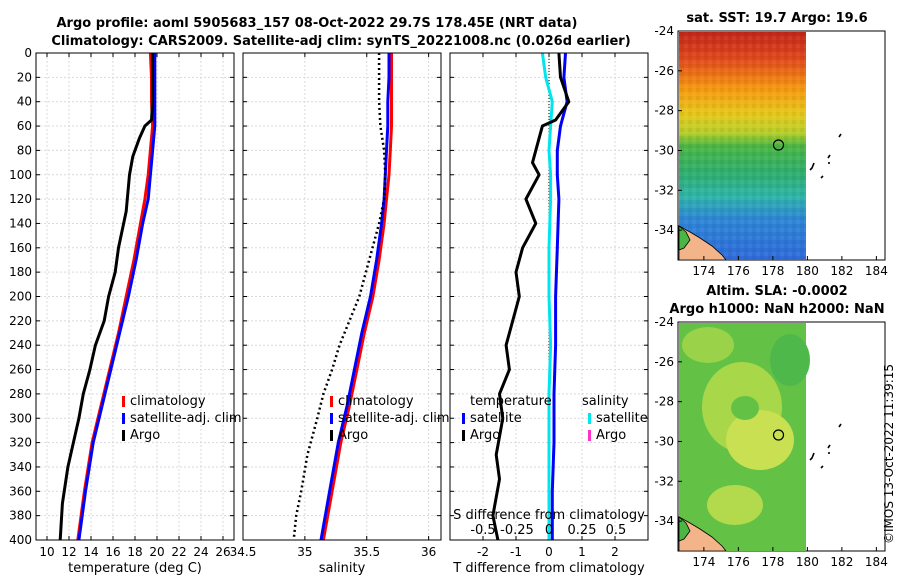  Describe the element at coordinates (20, 491) in the screenshot. I see `y-tick-label: 360` at that location.